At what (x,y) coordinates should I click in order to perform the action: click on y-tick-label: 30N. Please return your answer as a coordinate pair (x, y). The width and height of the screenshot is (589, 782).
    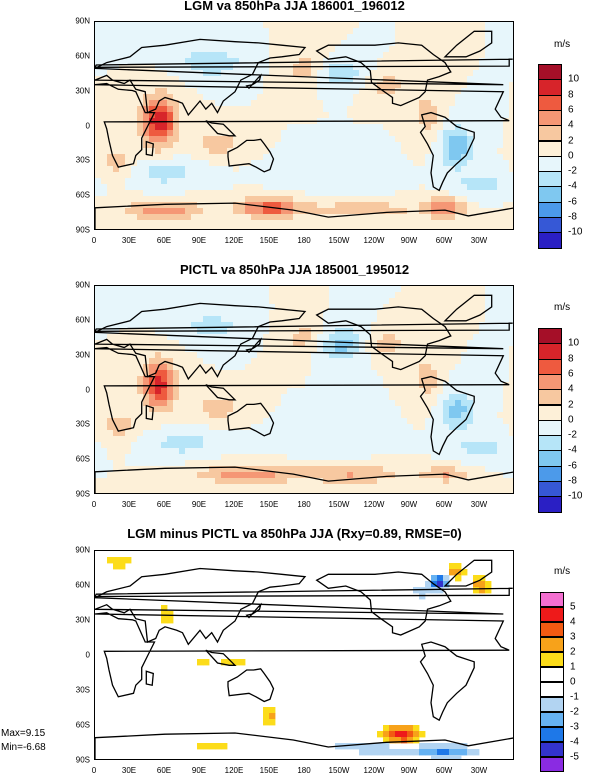
    Looking at the image, I should click on (82, 91).